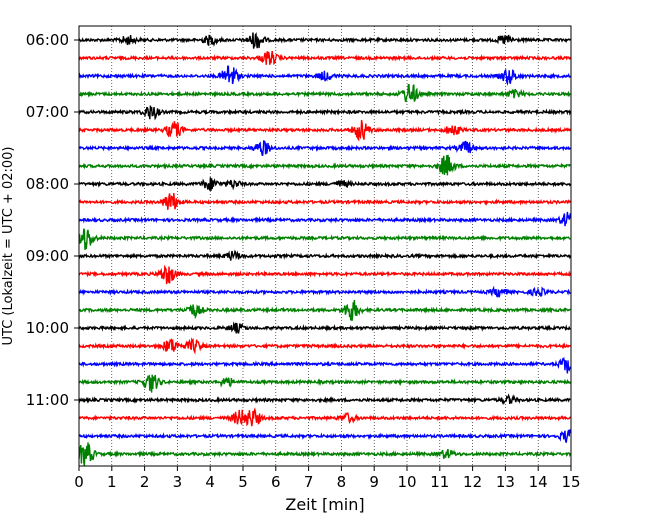 This screenshot has width=650, height=520. I want to click on x-tick-label: 8, so click(342, 482).